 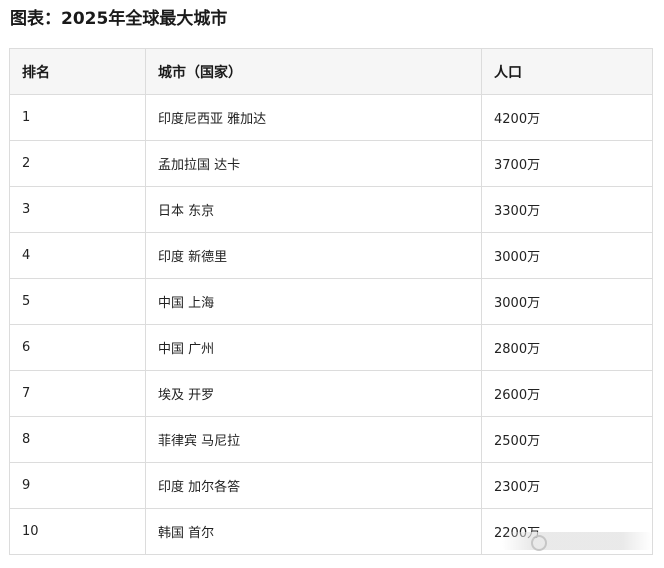 What do you see at coordinates (77, 531) in the screenshot?
I see `cell-rank: 10` at bounding box center [77, 531].